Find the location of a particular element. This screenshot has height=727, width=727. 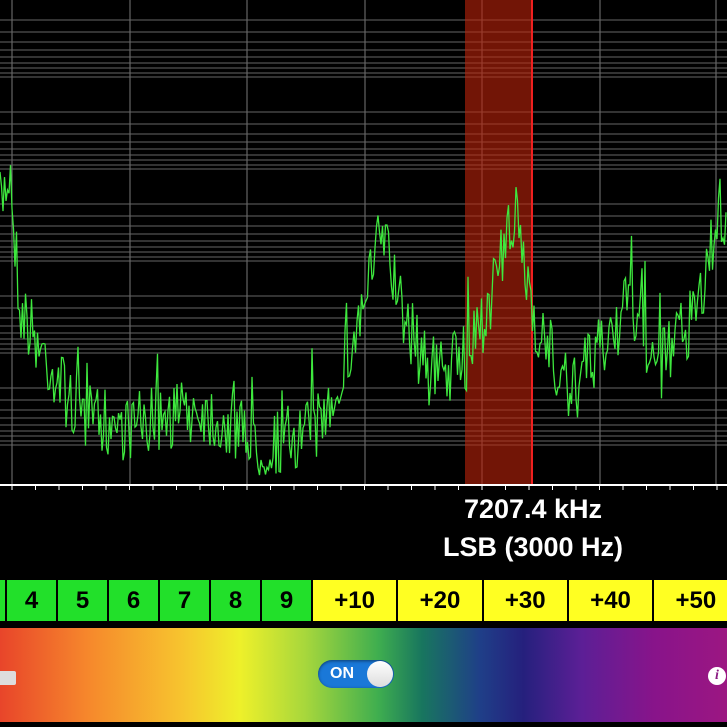

smeter-cell: +10 is located at coordinates (355, 600).